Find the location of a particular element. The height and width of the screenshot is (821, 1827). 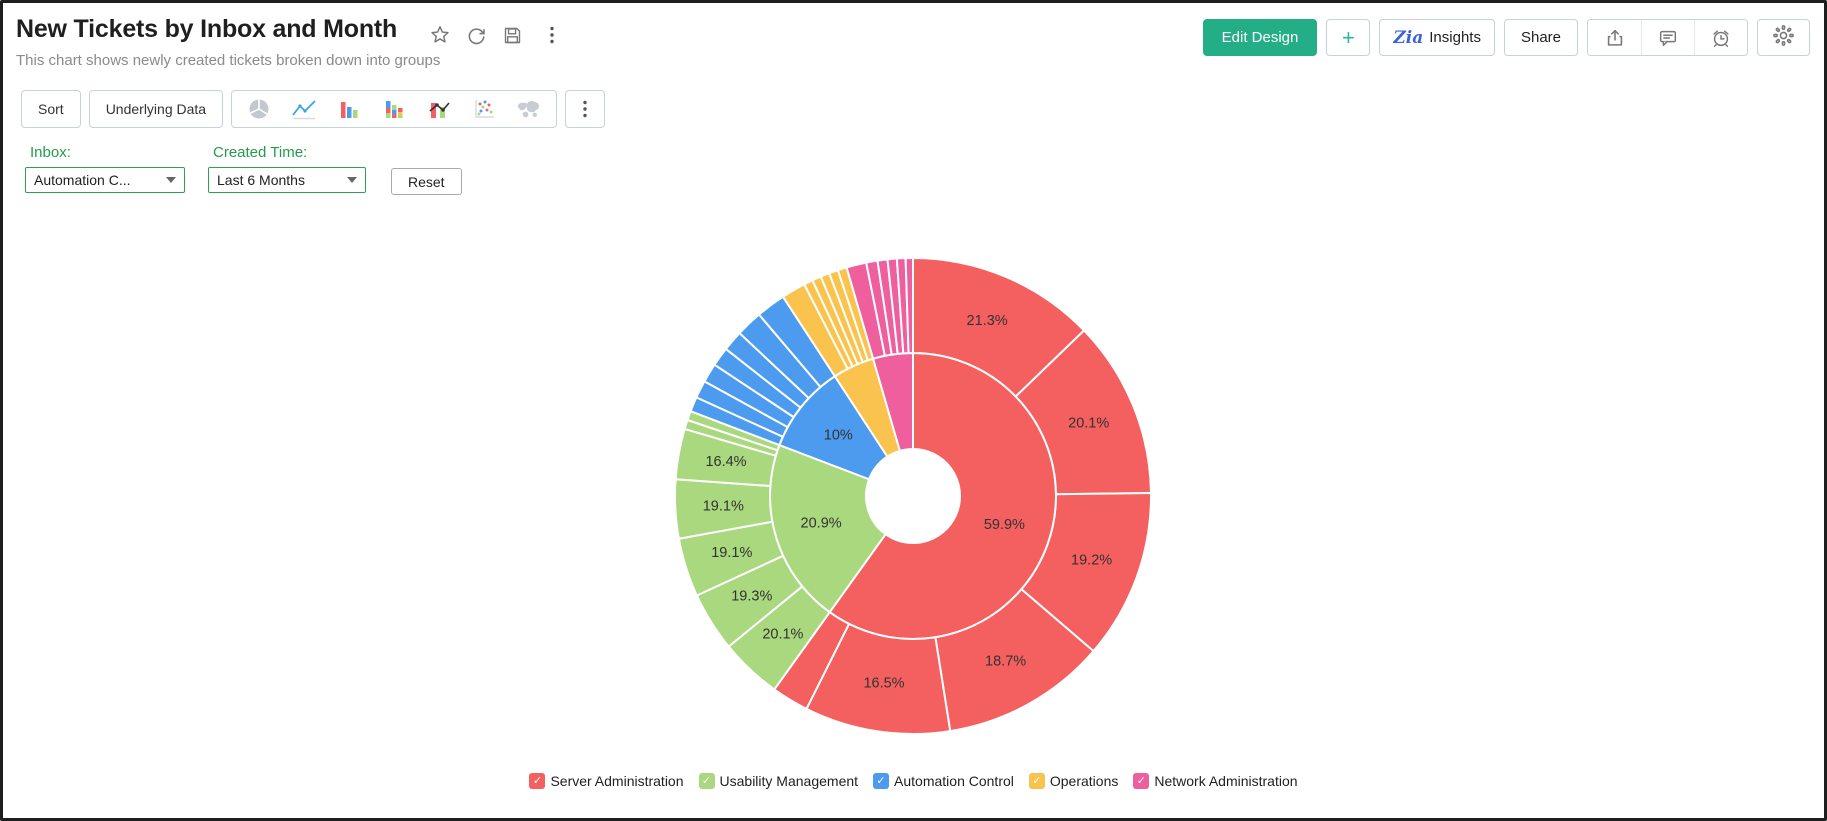

star-icon is located at coordinates (440, 35).